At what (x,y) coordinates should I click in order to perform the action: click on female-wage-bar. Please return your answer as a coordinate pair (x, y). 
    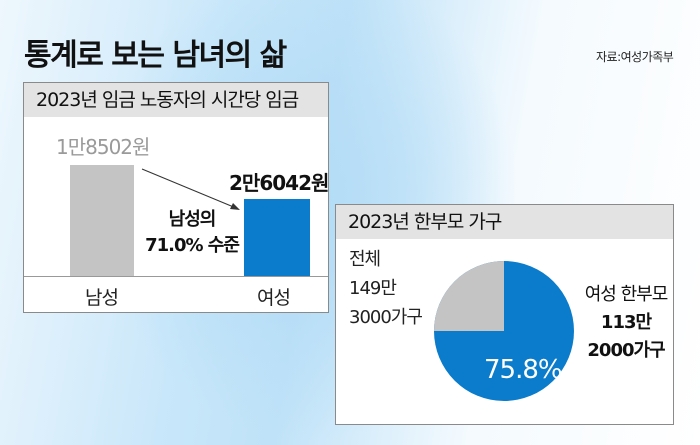
    Looking at the image, I should click on (277, 237).